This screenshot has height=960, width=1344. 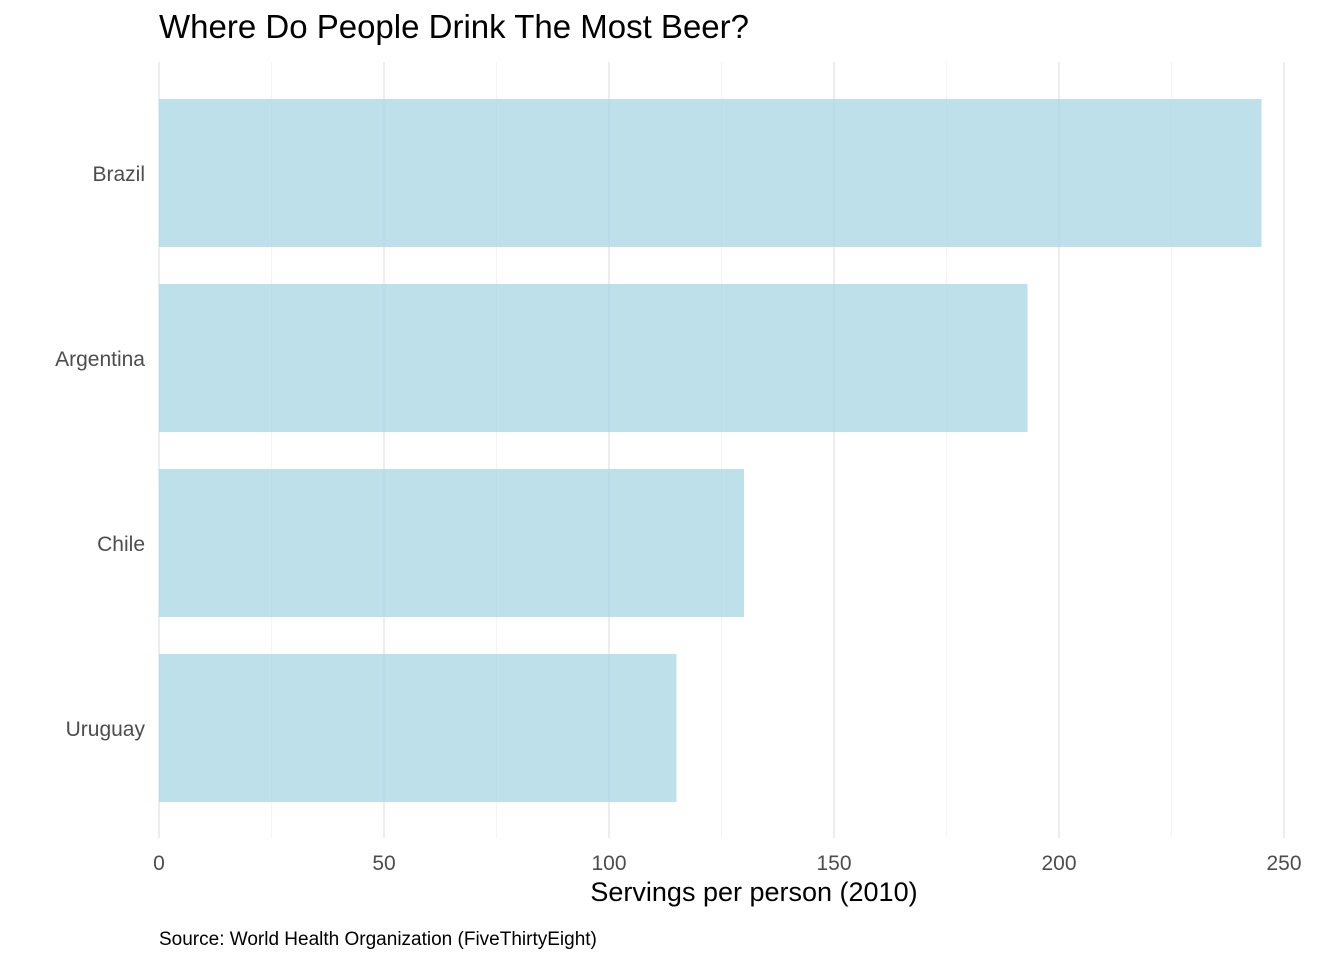 I want to click on x-tick-label: 50, so click(x=383, y=863).